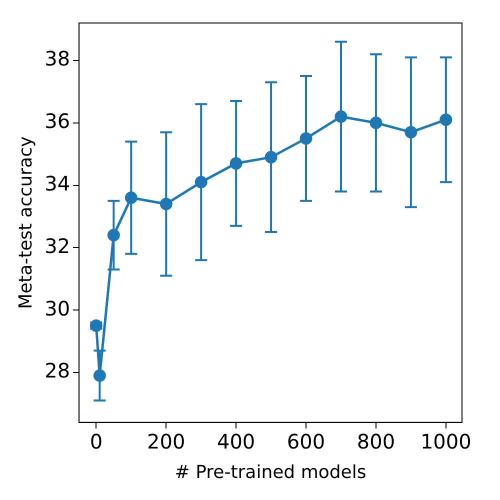  I want to click on y-tick-label: 30, so click(57, 308).